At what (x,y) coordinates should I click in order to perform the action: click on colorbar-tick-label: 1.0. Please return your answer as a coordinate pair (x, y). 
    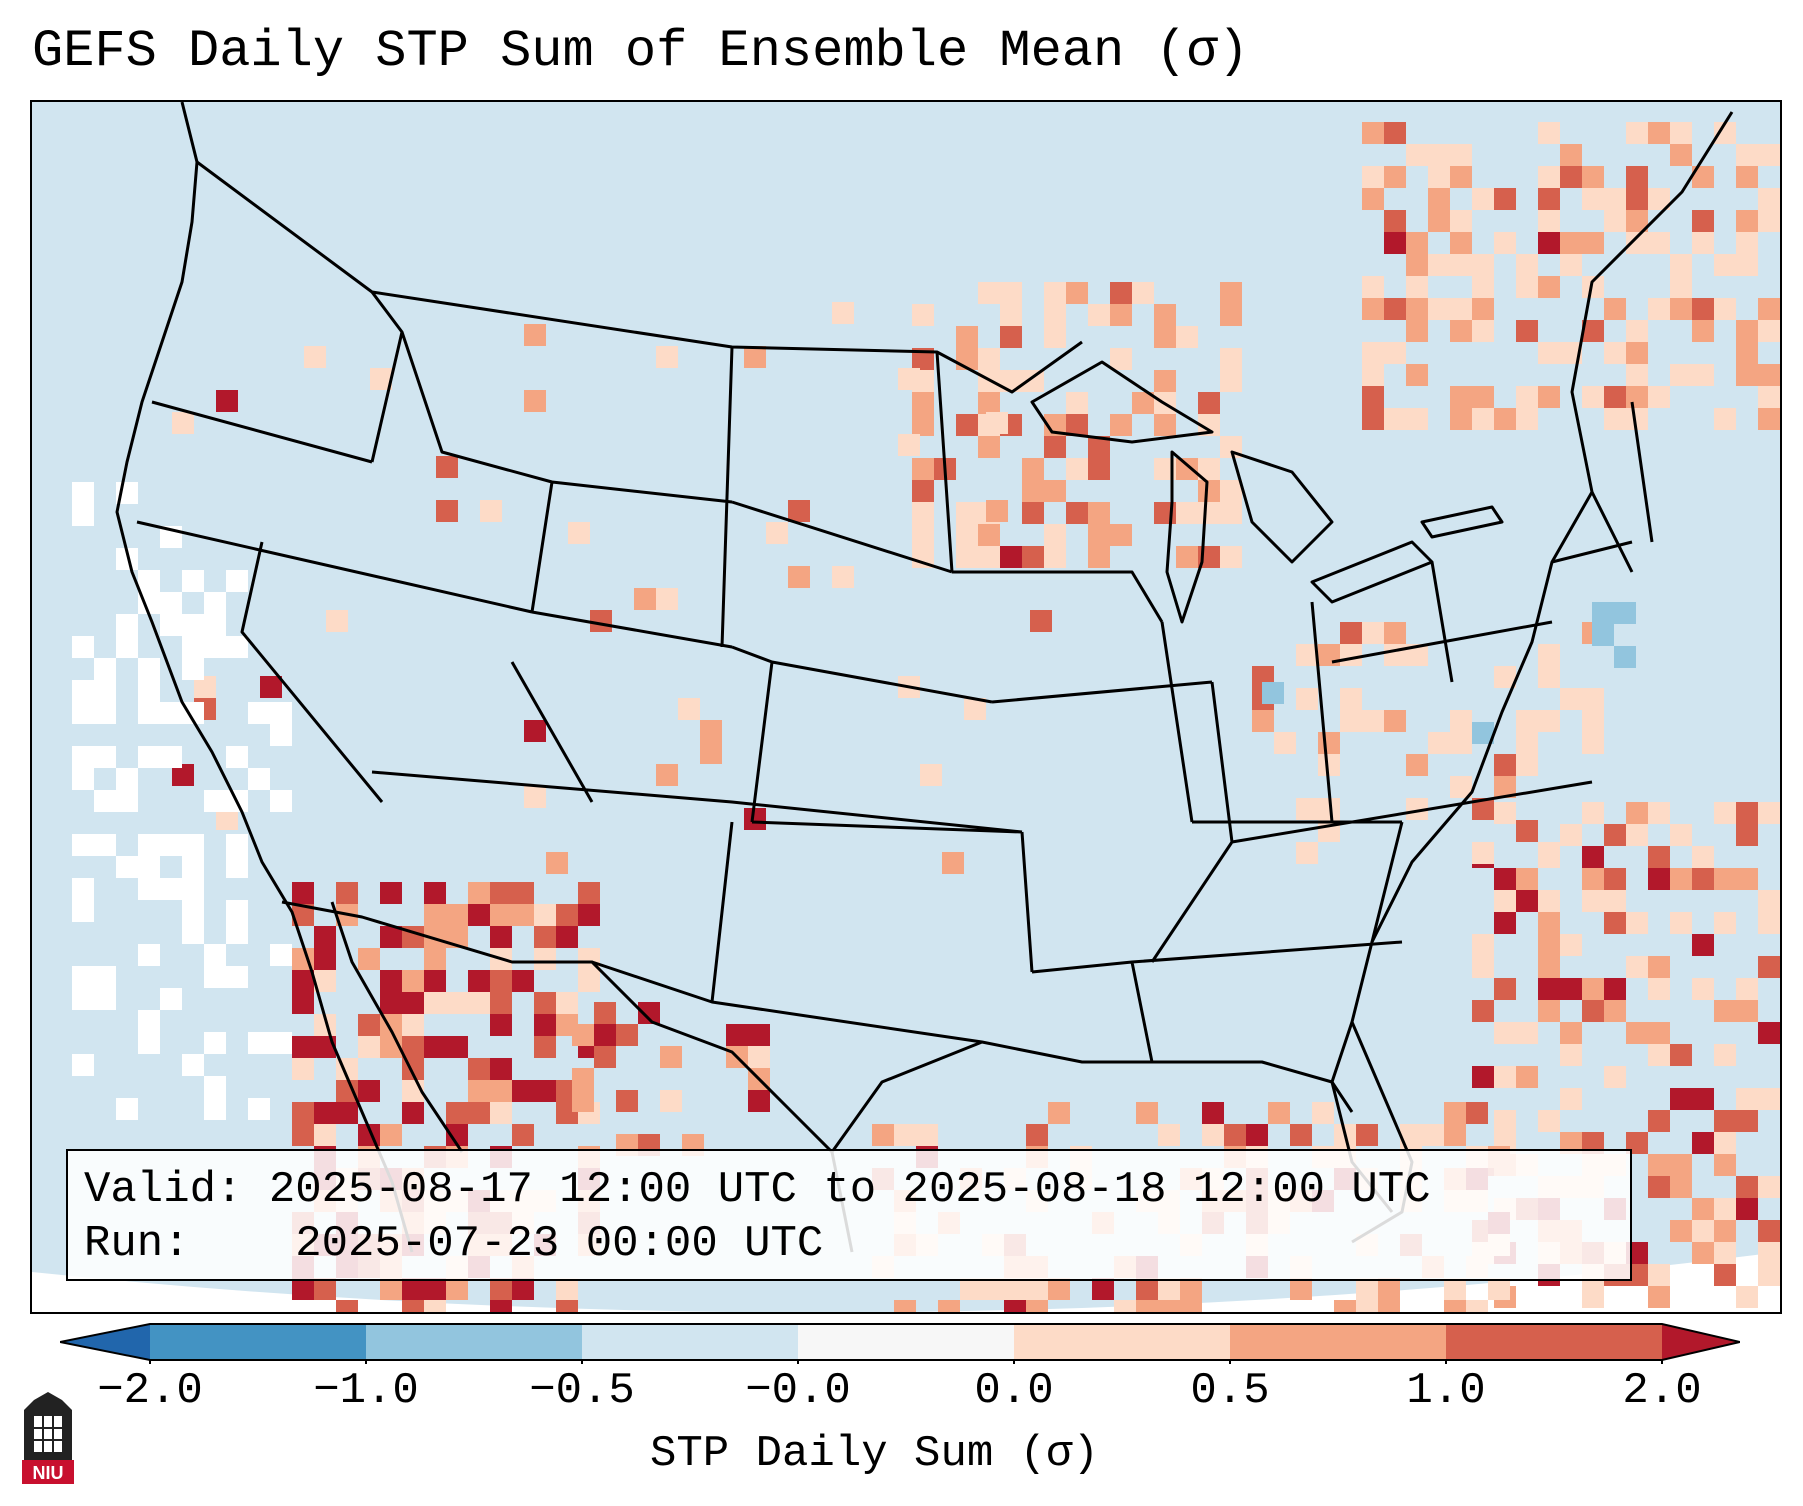
    Looking at the image, I should click on (1446, 1391).